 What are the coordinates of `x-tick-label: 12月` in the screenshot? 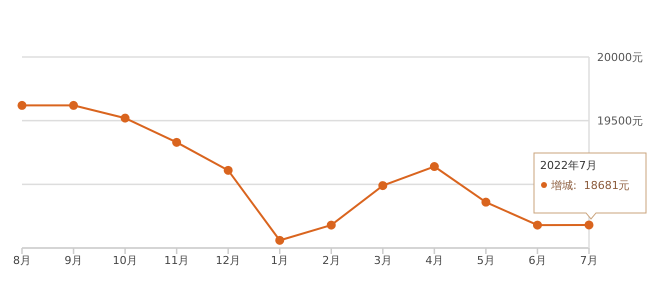 It's located at (228, 260).